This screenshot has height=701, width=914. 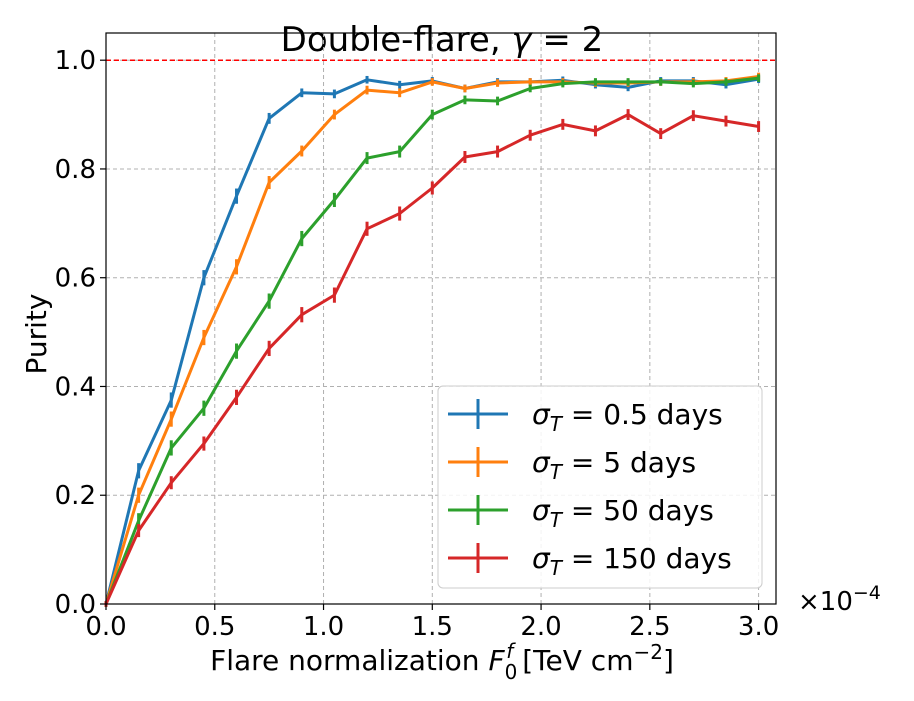 I want to click on x-tick-label: 0.5, so click(x=214, y=627).